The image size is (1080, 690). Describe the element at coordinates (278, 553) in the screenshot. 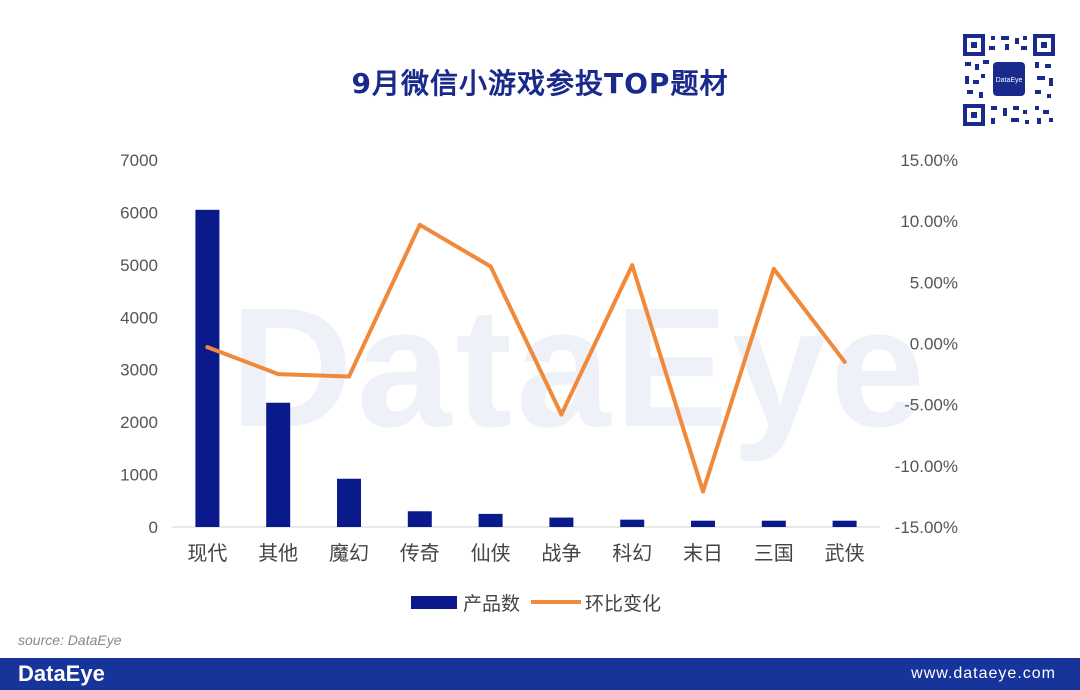

I see `category-label: 其他` at that location.